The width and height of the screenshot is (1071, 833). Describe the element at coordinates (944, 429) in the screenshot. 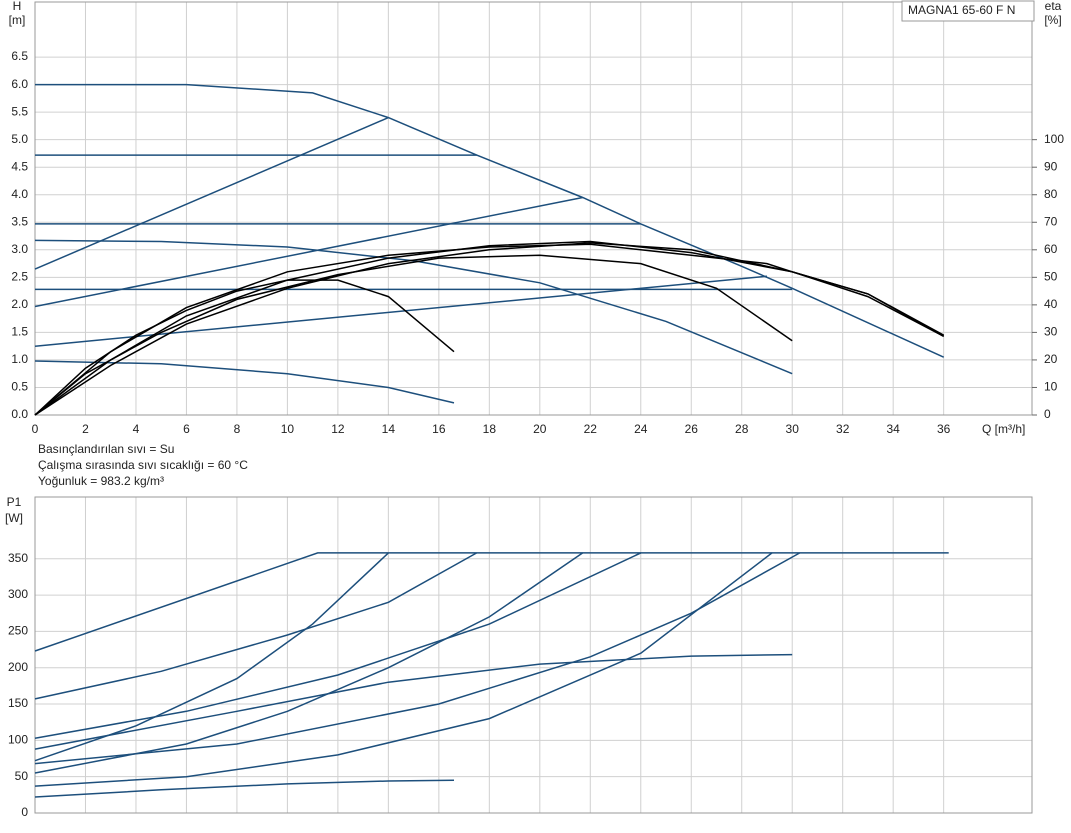

I see `x-tick-label: 36` at that location.